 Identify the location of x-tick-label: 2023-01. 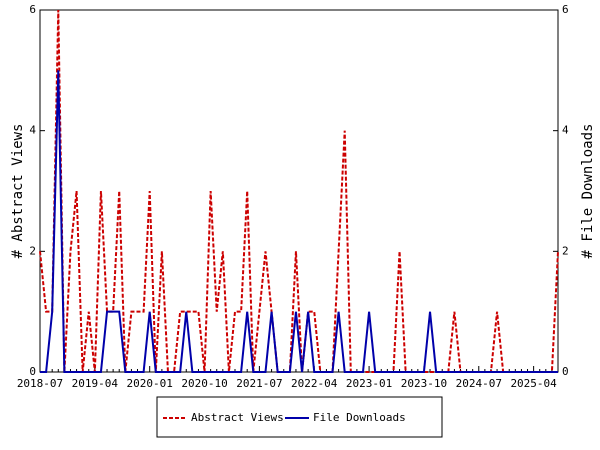
(369, 383).